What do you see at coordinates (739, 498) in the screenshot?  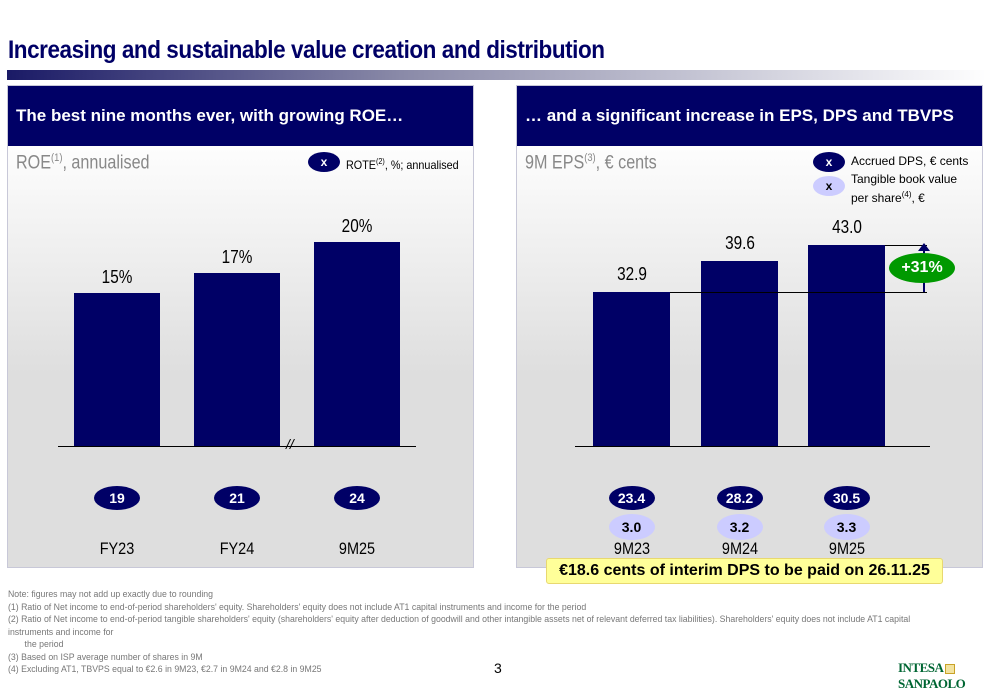 I see `dps-oval: 28.2` at bounding box center [739, 498].